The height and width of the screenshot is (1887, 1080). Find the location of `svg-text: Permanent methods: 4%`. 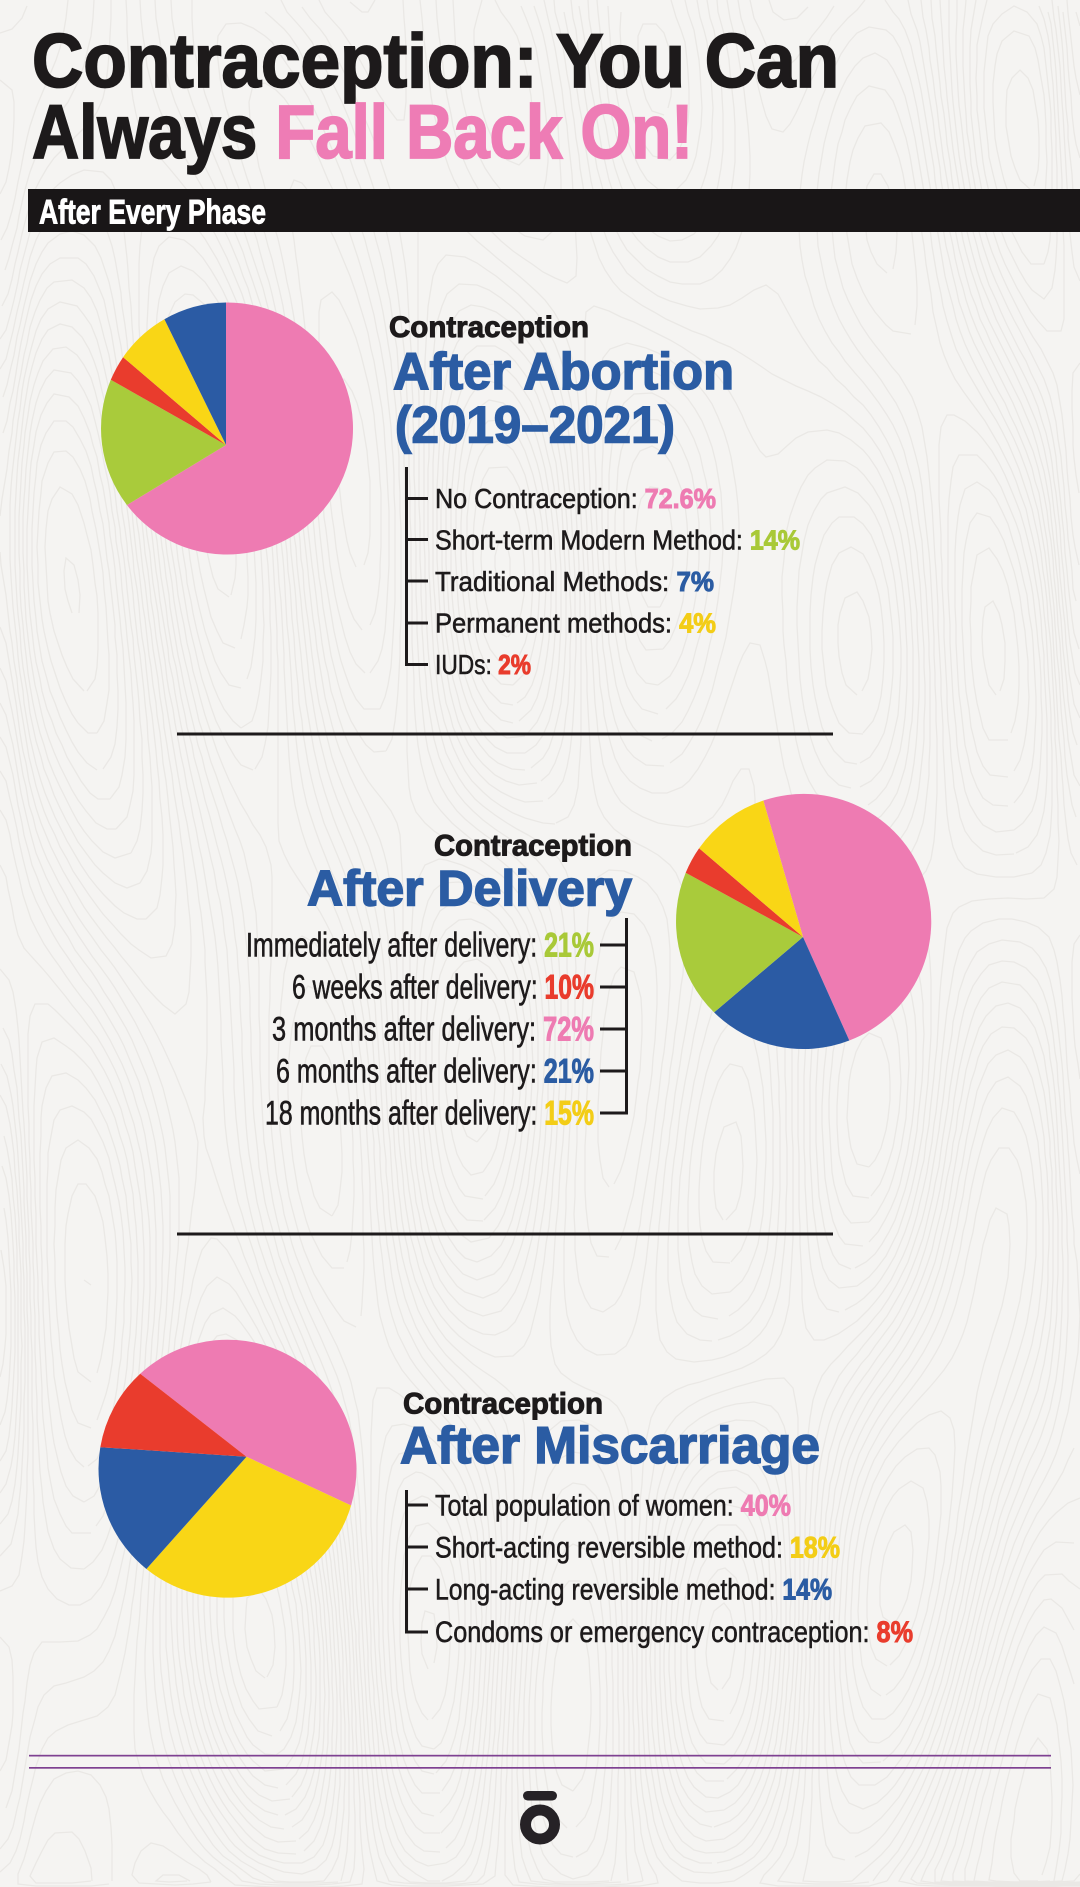

svg-text: Permanent methods: 4% is located at coordinates (575, 623).